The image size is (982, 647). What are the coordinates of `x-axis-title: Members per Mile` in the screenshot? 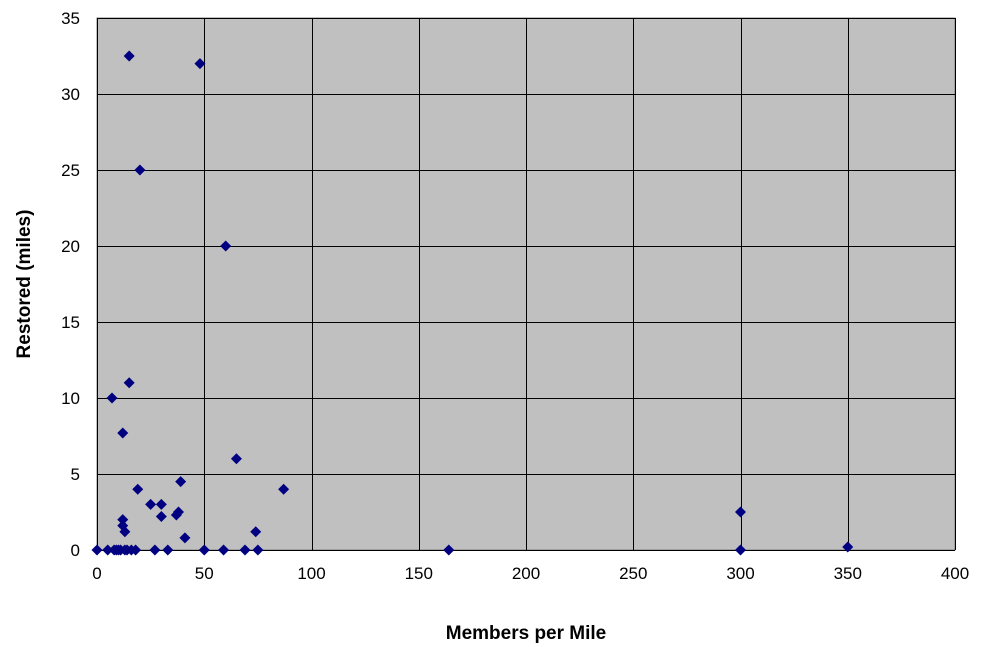 It's located at (526, 633).